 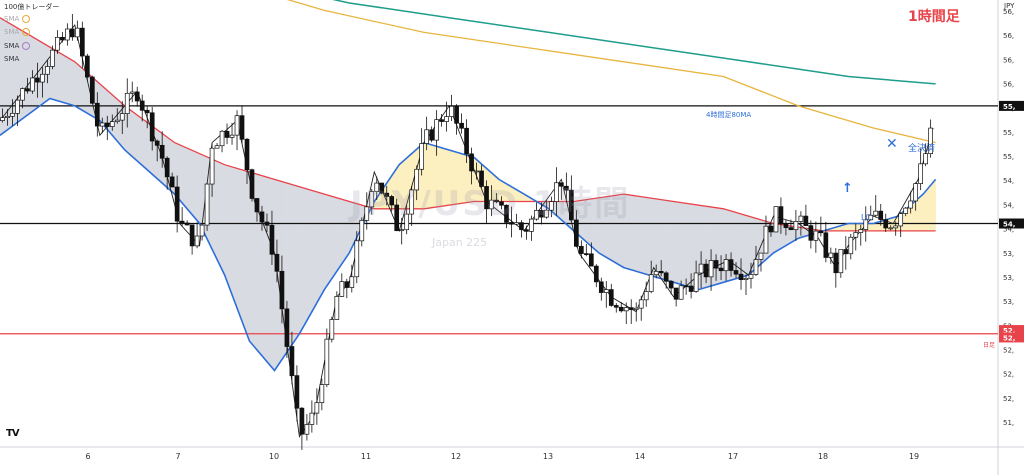 What do you see at coordinates (1008, 60) in the screenshot?
I see `price-tick-label: 56,` at bounding box center [1008, 60].